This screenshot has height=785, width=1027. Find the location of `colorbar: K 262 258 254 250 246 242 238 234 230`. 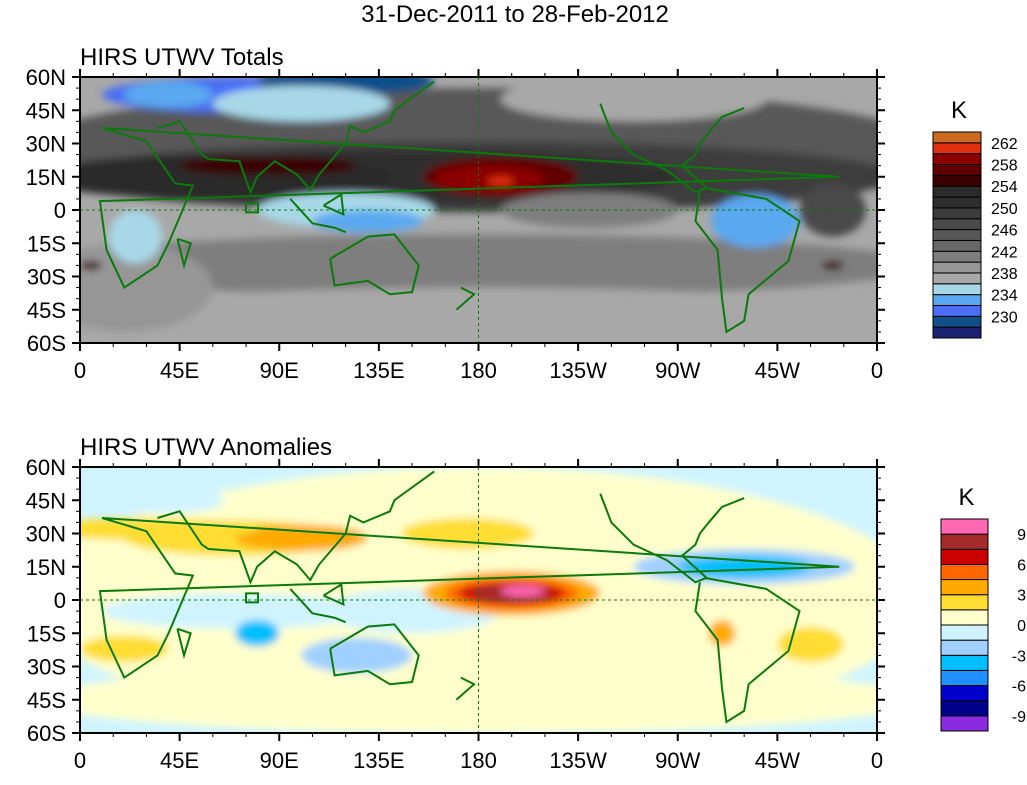

colorbar: K 262 258 254 250 246 242 238 234 230 is located at coordinates (975, 218).